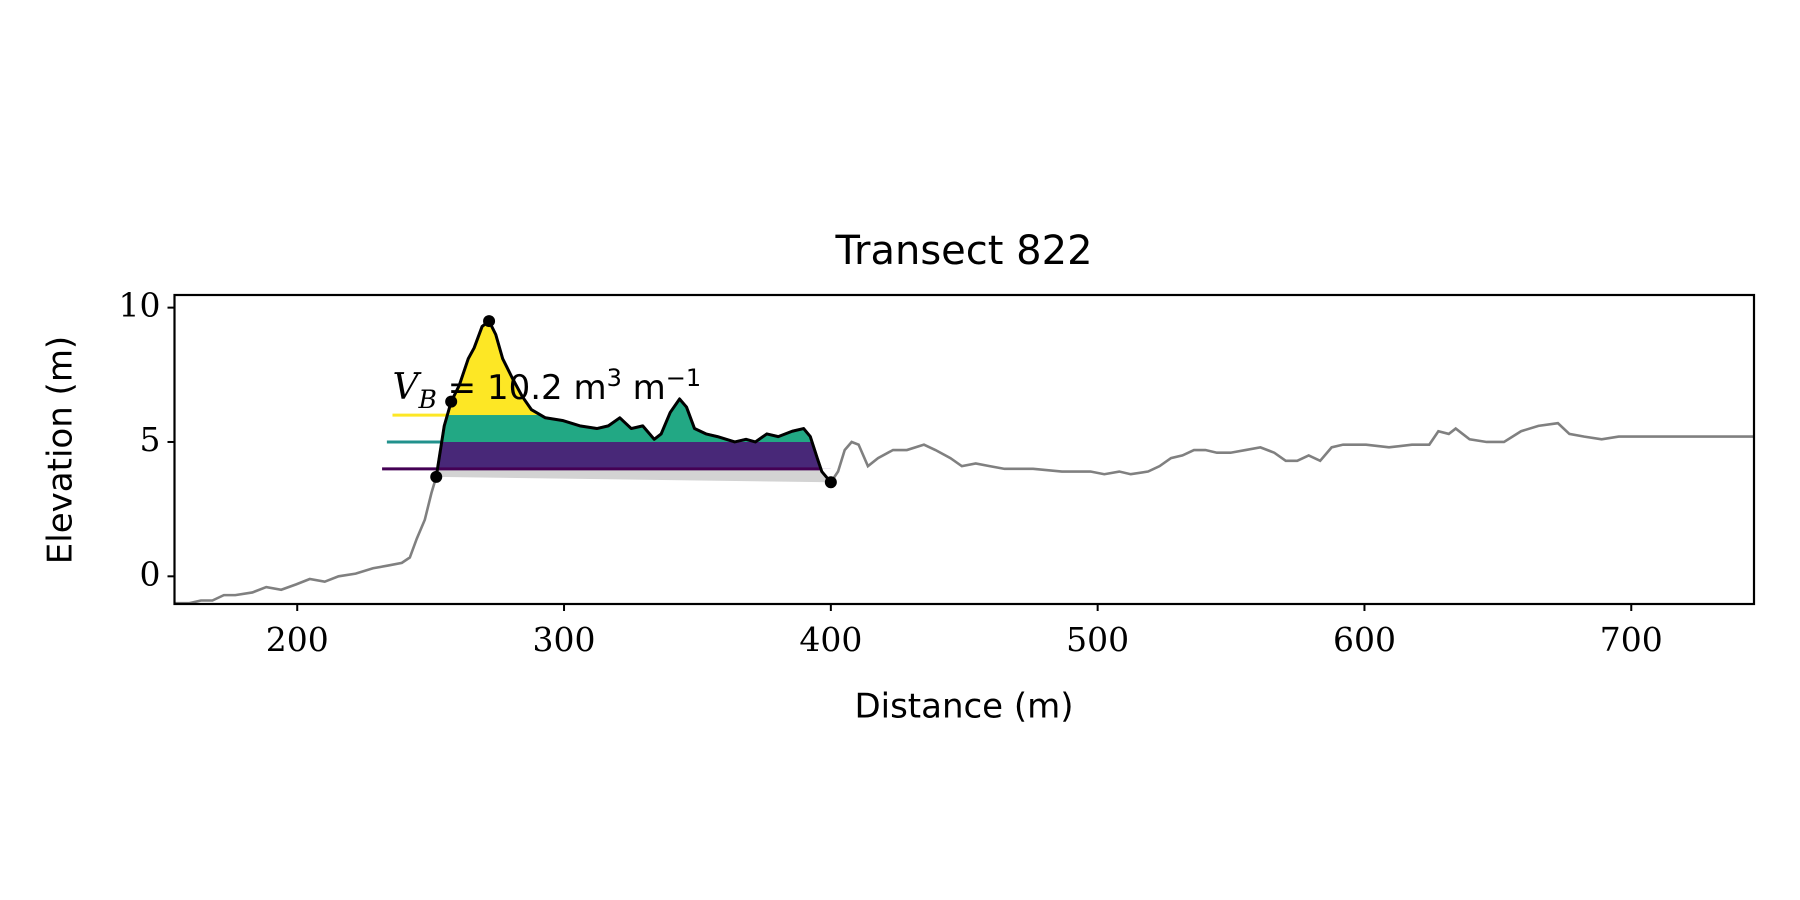 The height and width of the screenshot is (900, 1800). Describe the element at coordinates (963, 251) in the screenshot. I see `chart-title: Transect 822` at that location.